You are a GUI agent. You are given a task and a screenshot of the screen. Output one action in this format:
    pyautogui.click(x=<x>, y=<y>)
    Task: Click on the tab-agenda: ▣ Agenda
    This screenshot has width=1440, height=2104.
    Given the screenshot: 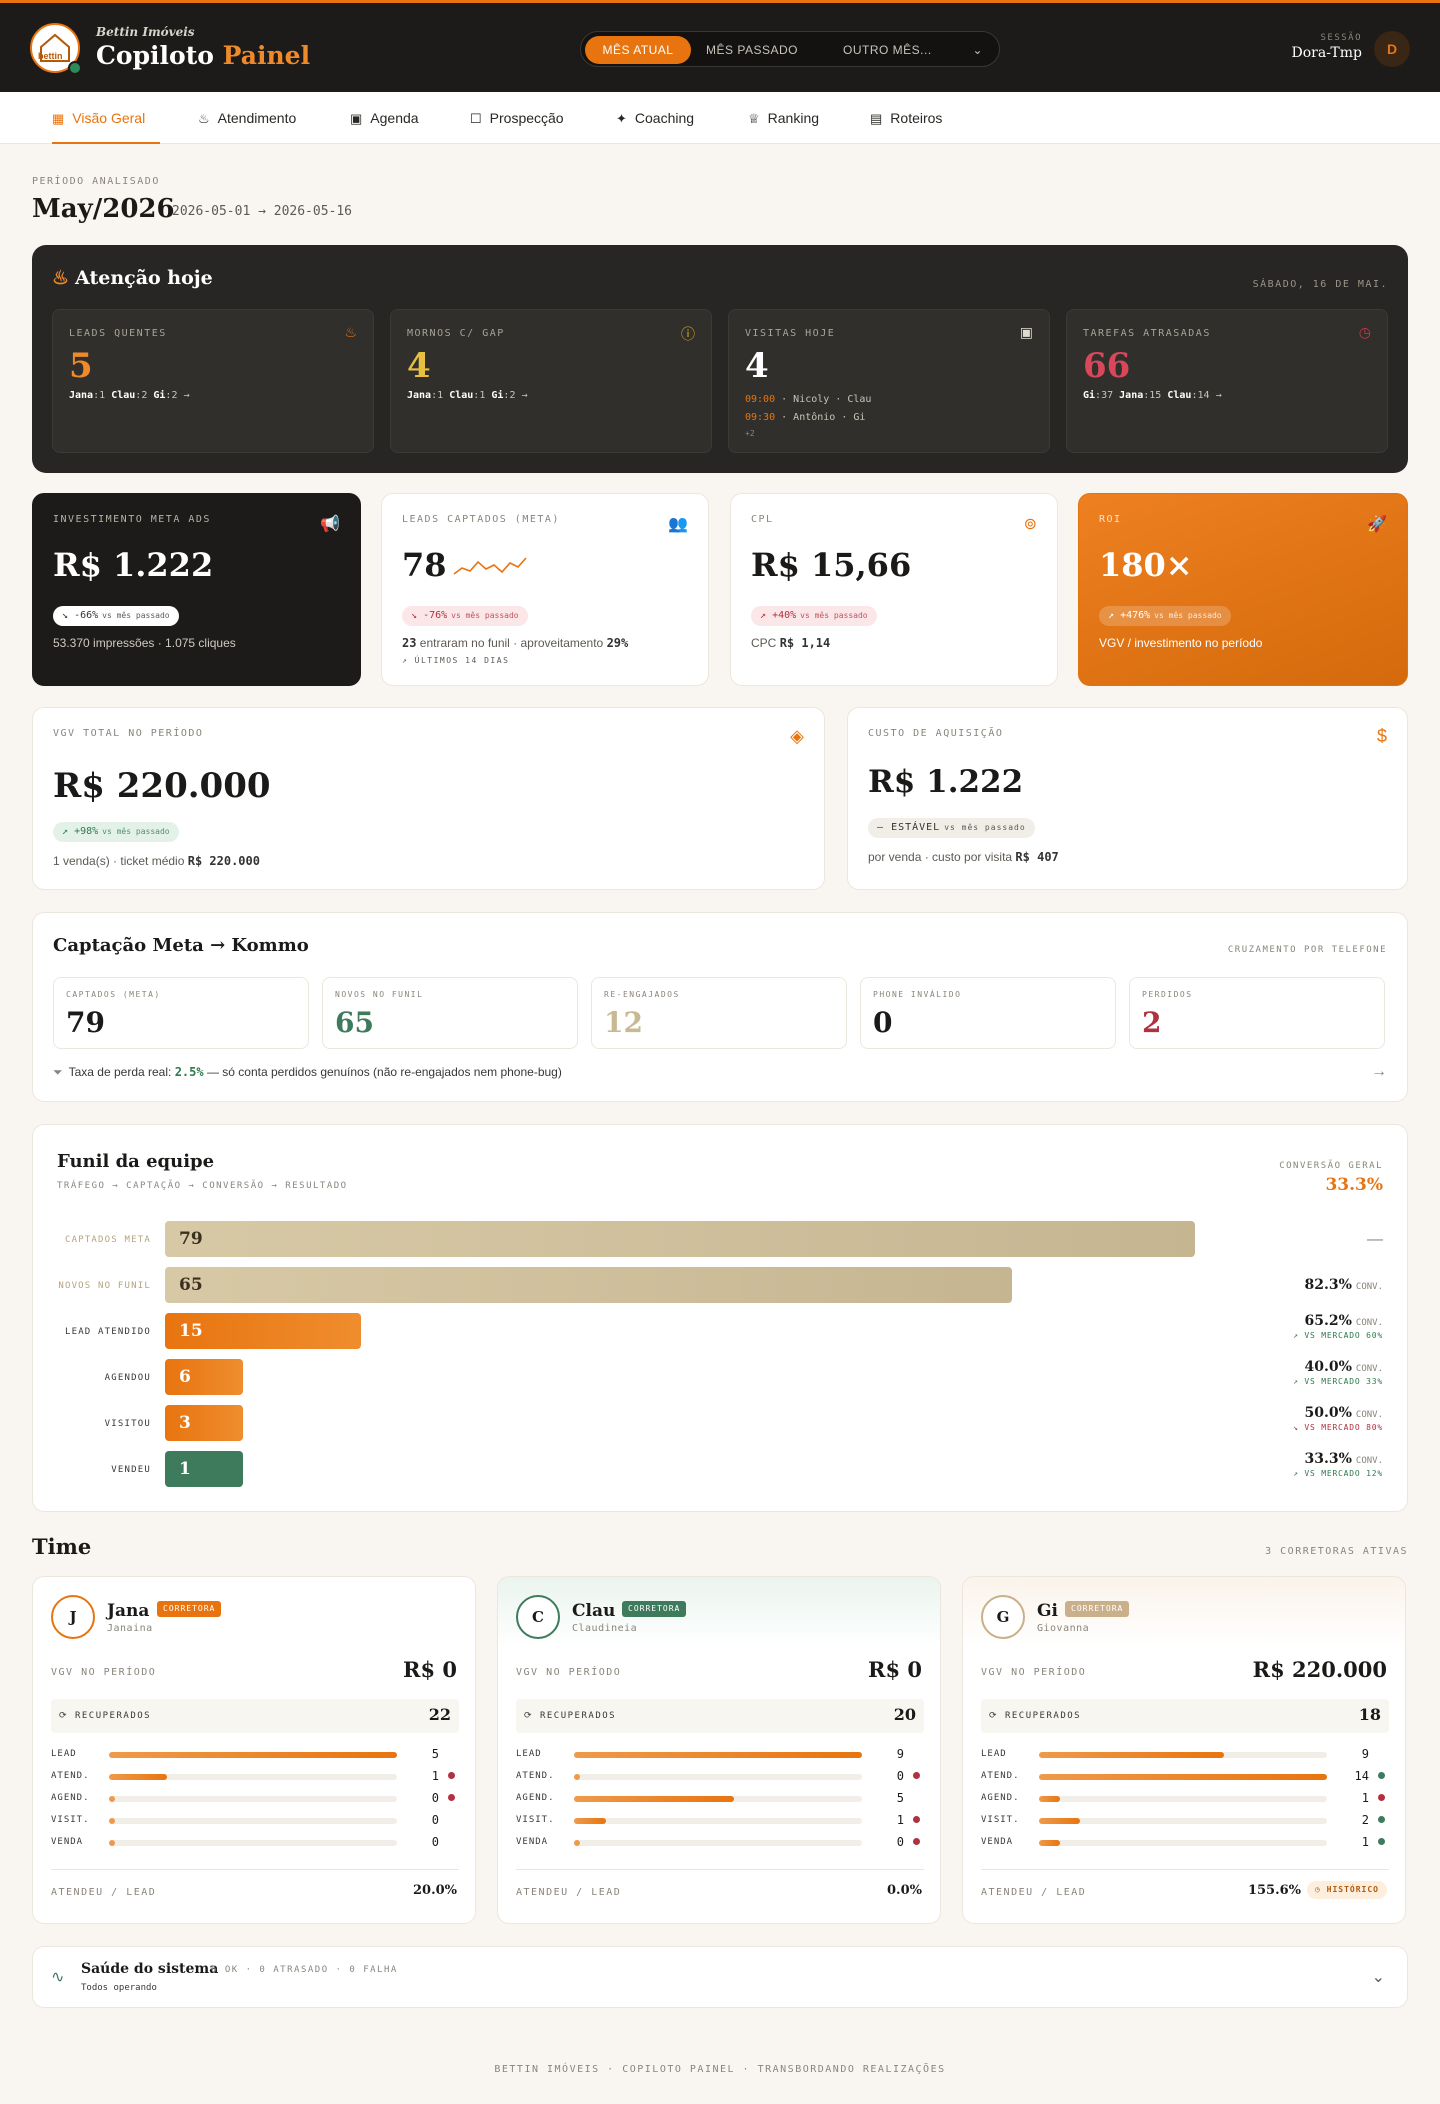 What is the action you would take?
    pyautogui.click(x=384, y=118)
    